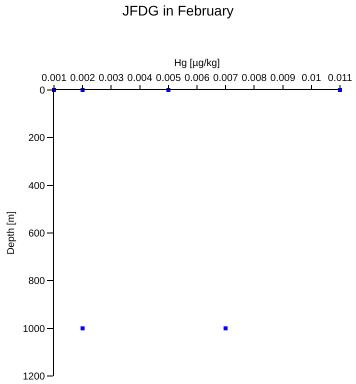 This screenshot has width=356, height=384. Describe the element at coordinates (312, 78) in the screenshot. I see `x-tick-label: 0.01` at that location.